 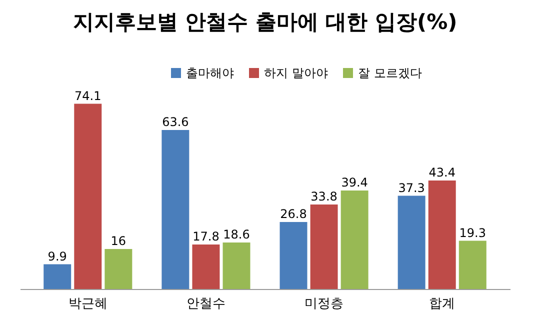 What do you see at coordinates (354, 183) in the screenshot?
I see `data-label: 39.4` at bounding box center [354, 183].